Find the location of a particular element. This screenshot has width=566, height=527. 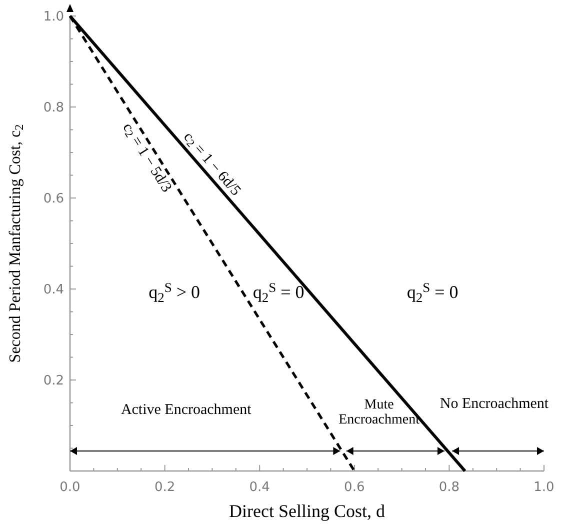

x-axis-title: Direct Selling Cost, d is located at coordinates (307, 511).